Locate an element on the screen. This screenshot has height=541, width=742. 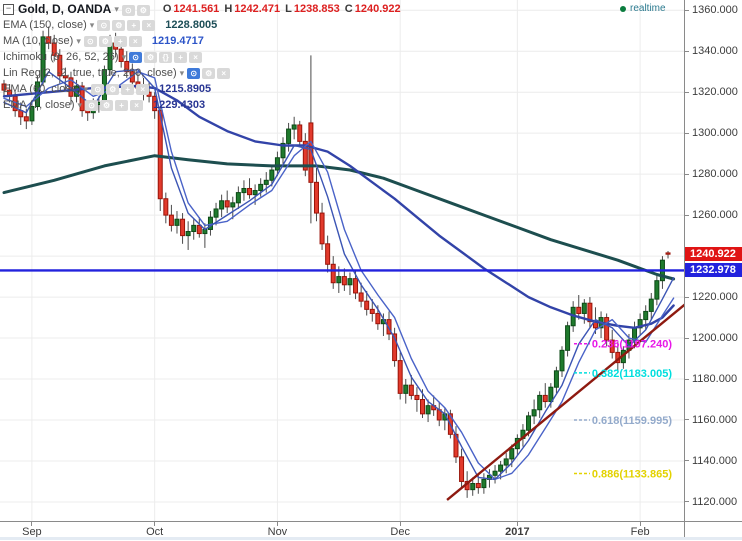
indicator-name: Ichimoku (9, 26, 52, 26) is located at coordinates (61, 57).